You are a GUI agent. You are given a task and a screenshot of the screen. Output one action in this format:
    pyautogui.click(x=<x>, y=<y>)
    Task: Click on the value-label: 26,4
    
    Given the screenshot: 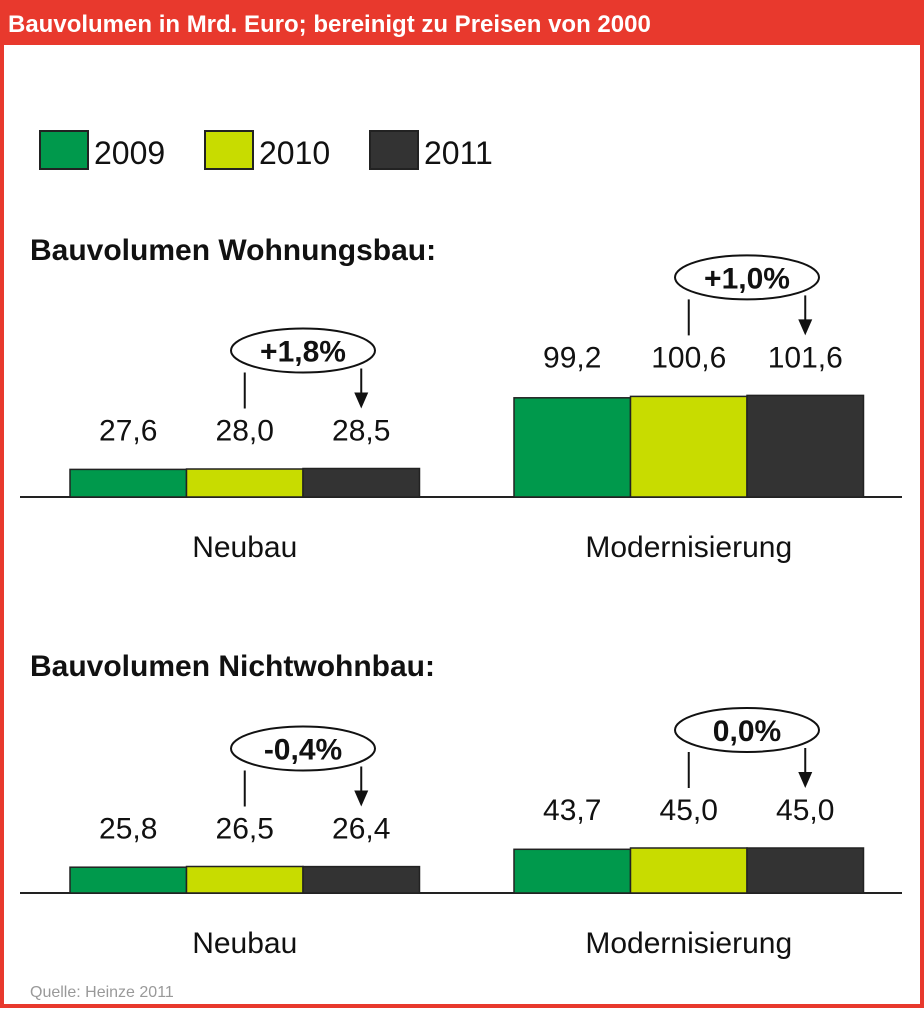 What is the action you would take?
    pyautogui.click(x=361, y=829)
    